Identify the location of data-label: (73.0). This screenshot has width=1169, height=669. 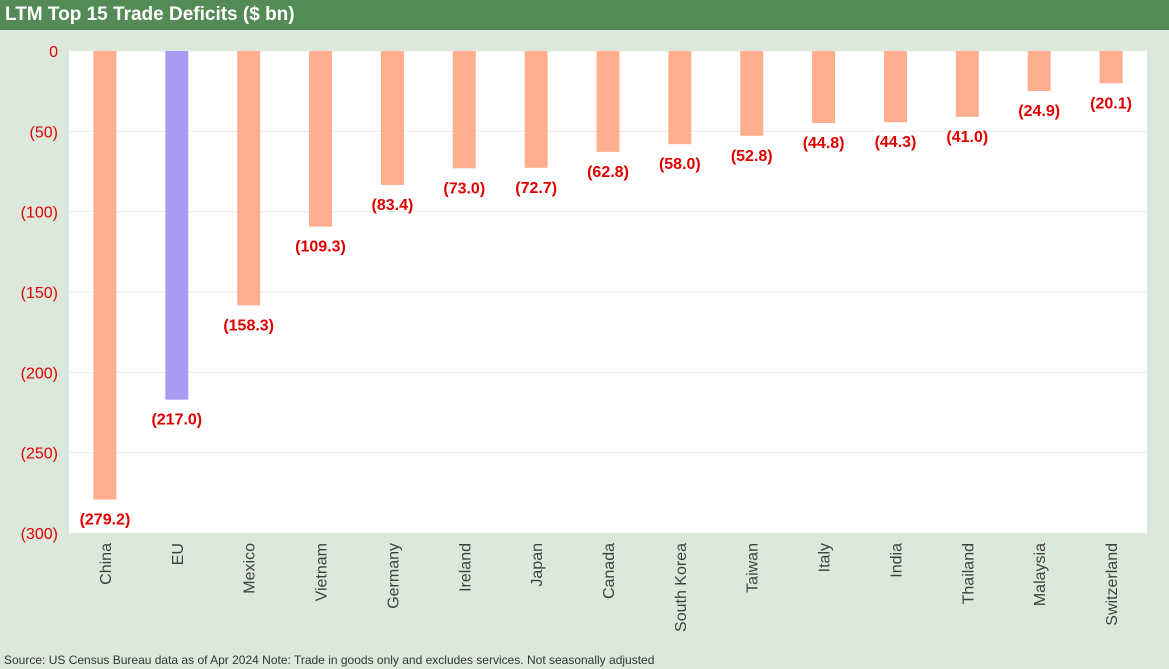
(464, 188).